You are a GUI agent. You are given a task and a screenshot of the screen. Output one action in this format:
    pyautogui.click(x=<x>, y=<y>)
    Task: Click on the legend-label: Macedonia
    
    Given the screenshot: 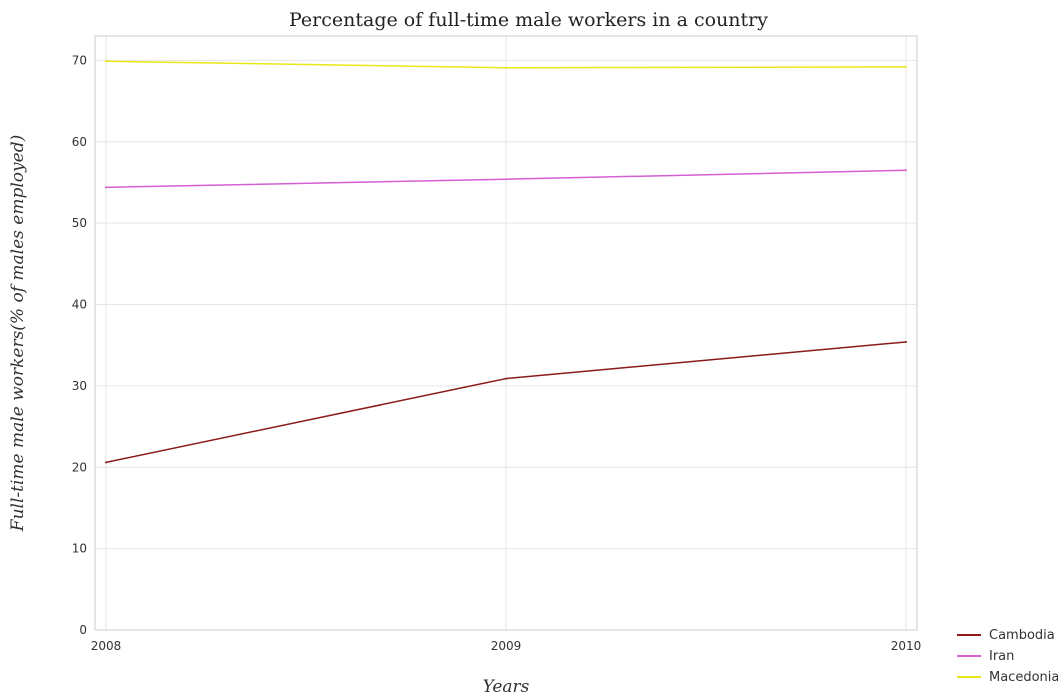 What is the action you would take?
    pyautogui.click(x=1023, y=677)
    